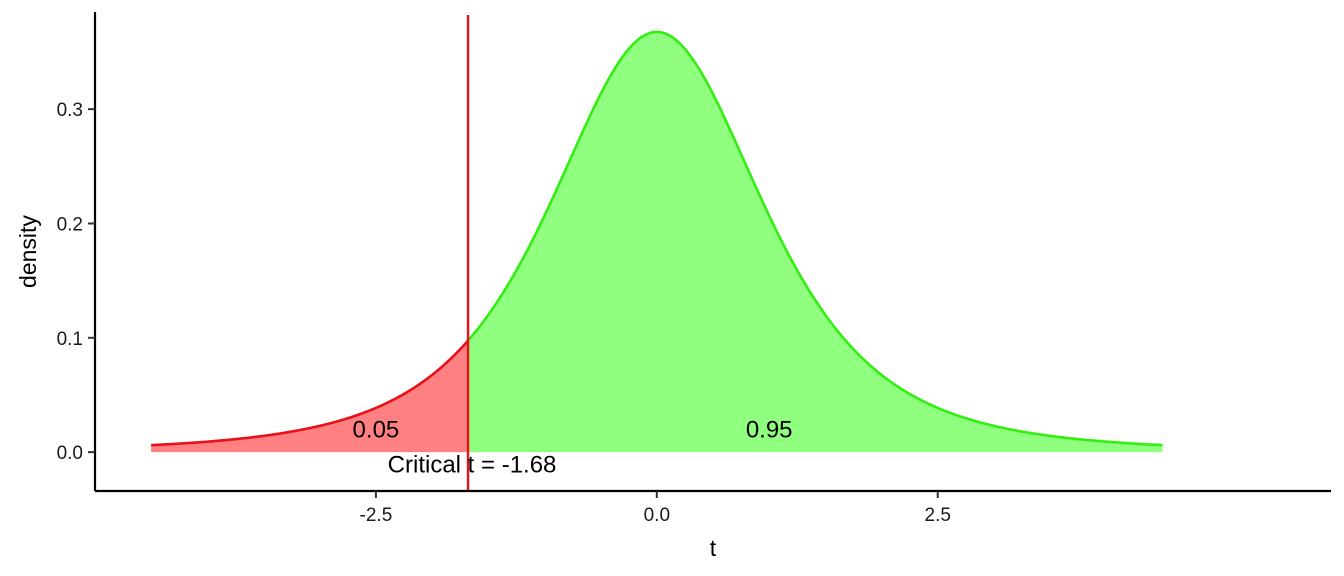 The height and width of the screenshot is (576, 1344). What do you see at coordinates (573, 429) in the screenshot?
I see `area-labels: 0.05 0.95` at bounding box center [573, 429].